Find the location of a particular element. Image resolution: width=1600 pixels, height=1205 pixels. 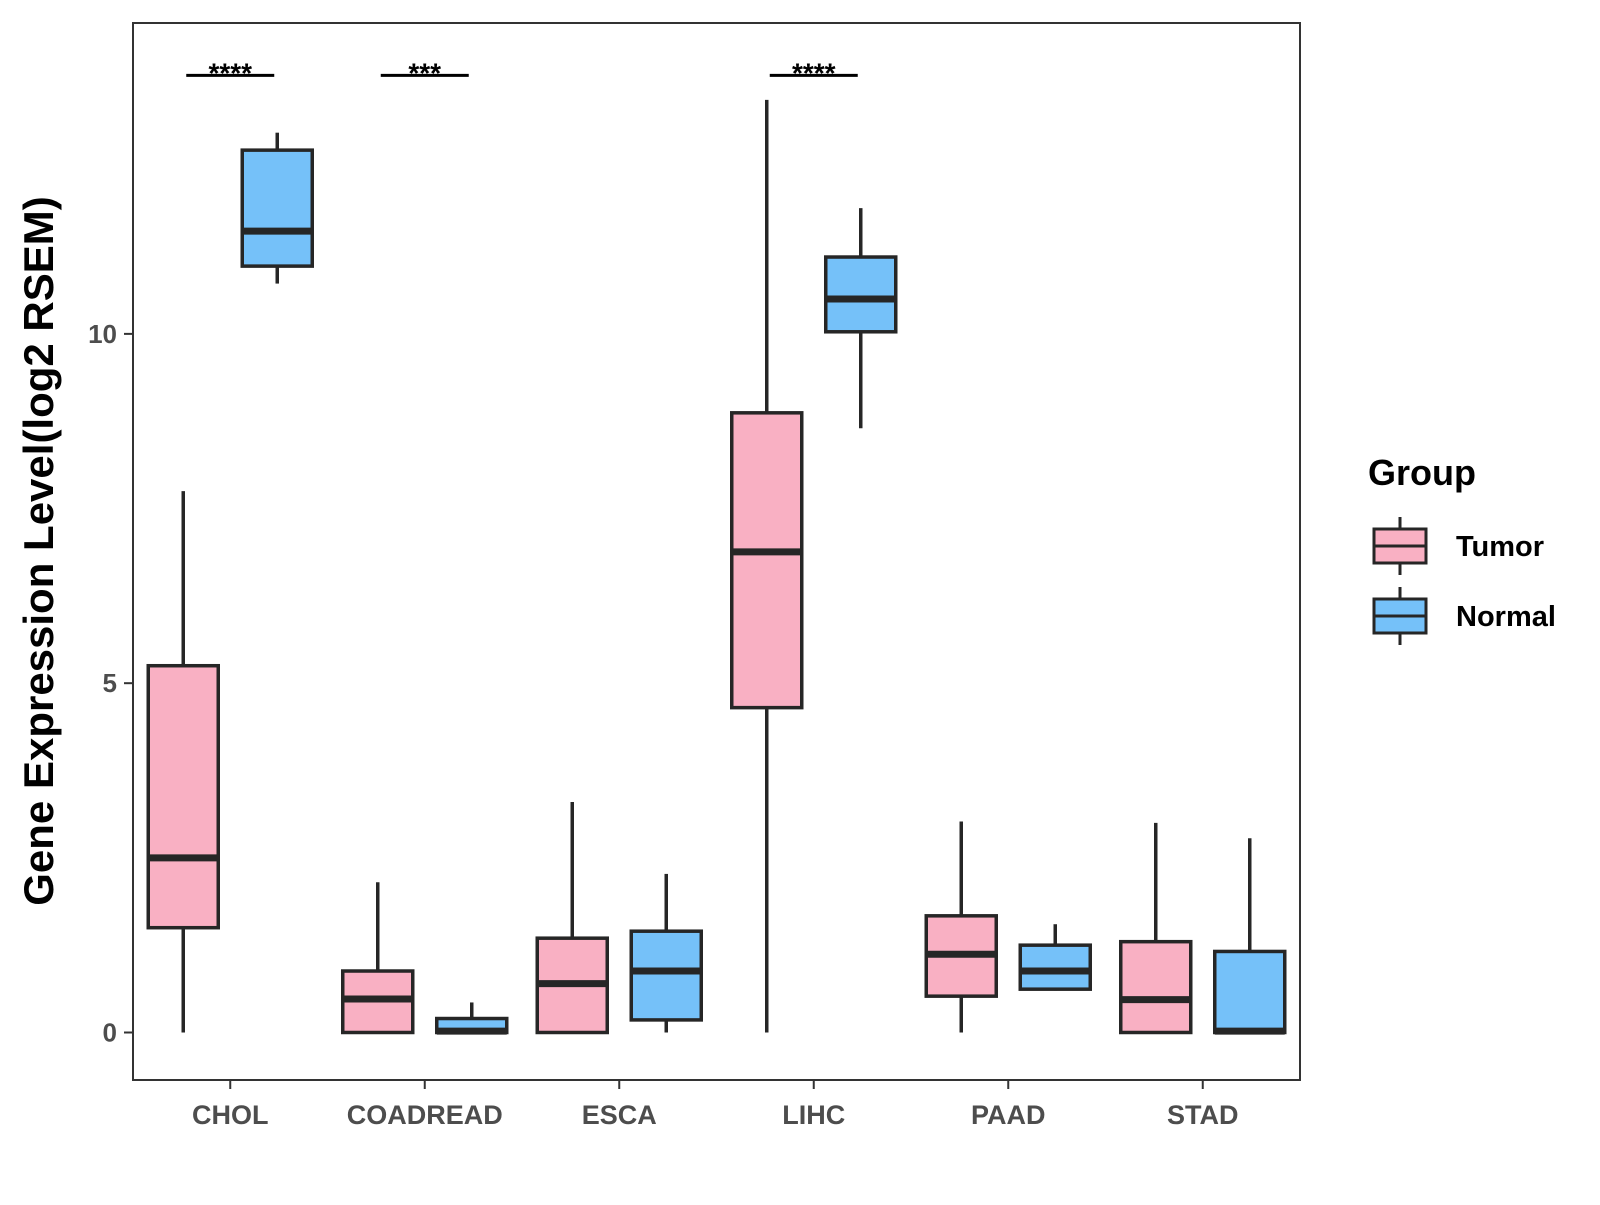

x-tick-label-lihc: LIHC is located at coordinates (813, 1115).